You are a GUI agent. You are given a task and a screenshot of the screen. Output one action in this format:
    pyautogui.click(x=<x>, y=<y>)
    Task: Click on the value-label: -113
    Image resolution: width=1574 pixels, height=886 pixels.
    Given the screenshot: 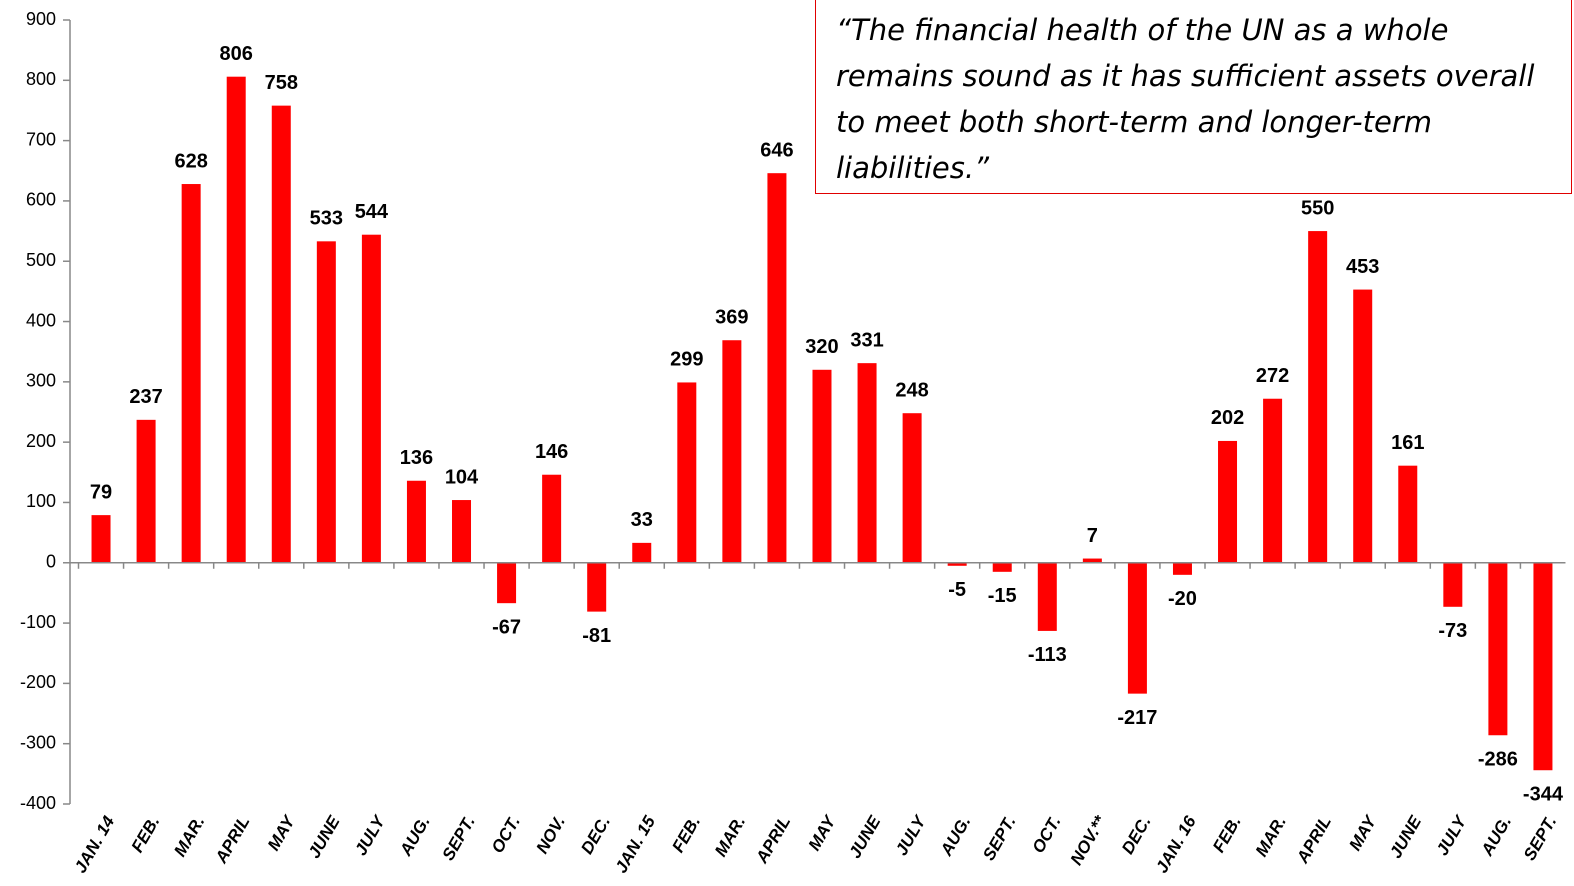 What is the action you would take?
    pyautogui.click(x=1047, y=655)
    